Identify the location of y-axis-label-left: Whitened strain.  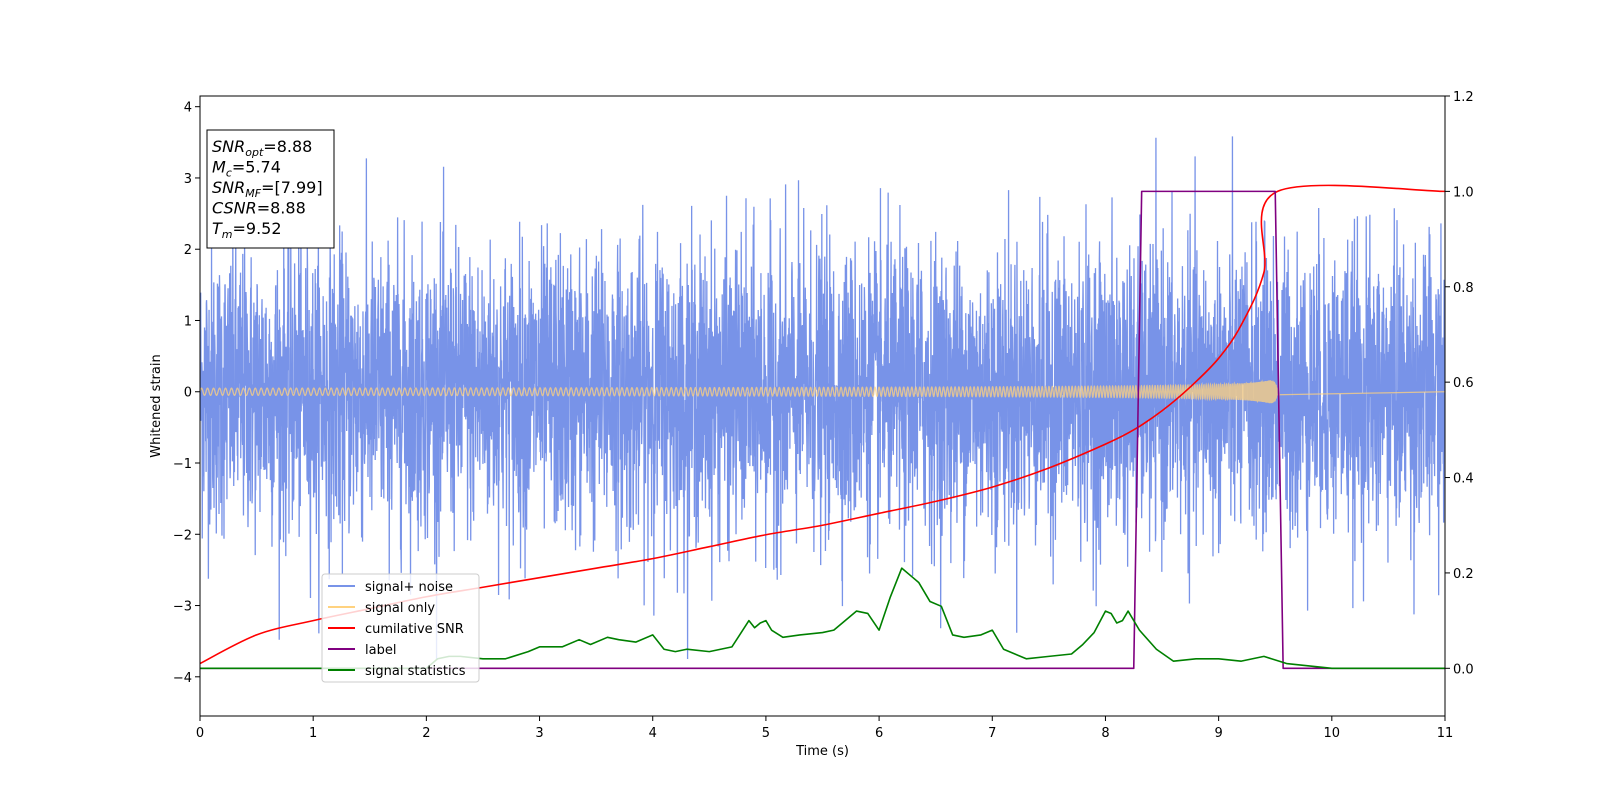
(156, 405).